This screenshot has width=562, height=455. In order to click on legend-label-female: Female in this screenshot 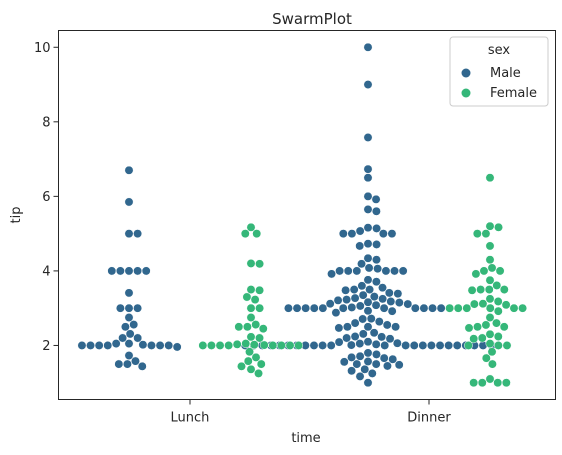, I will do `click(513, 93)`.